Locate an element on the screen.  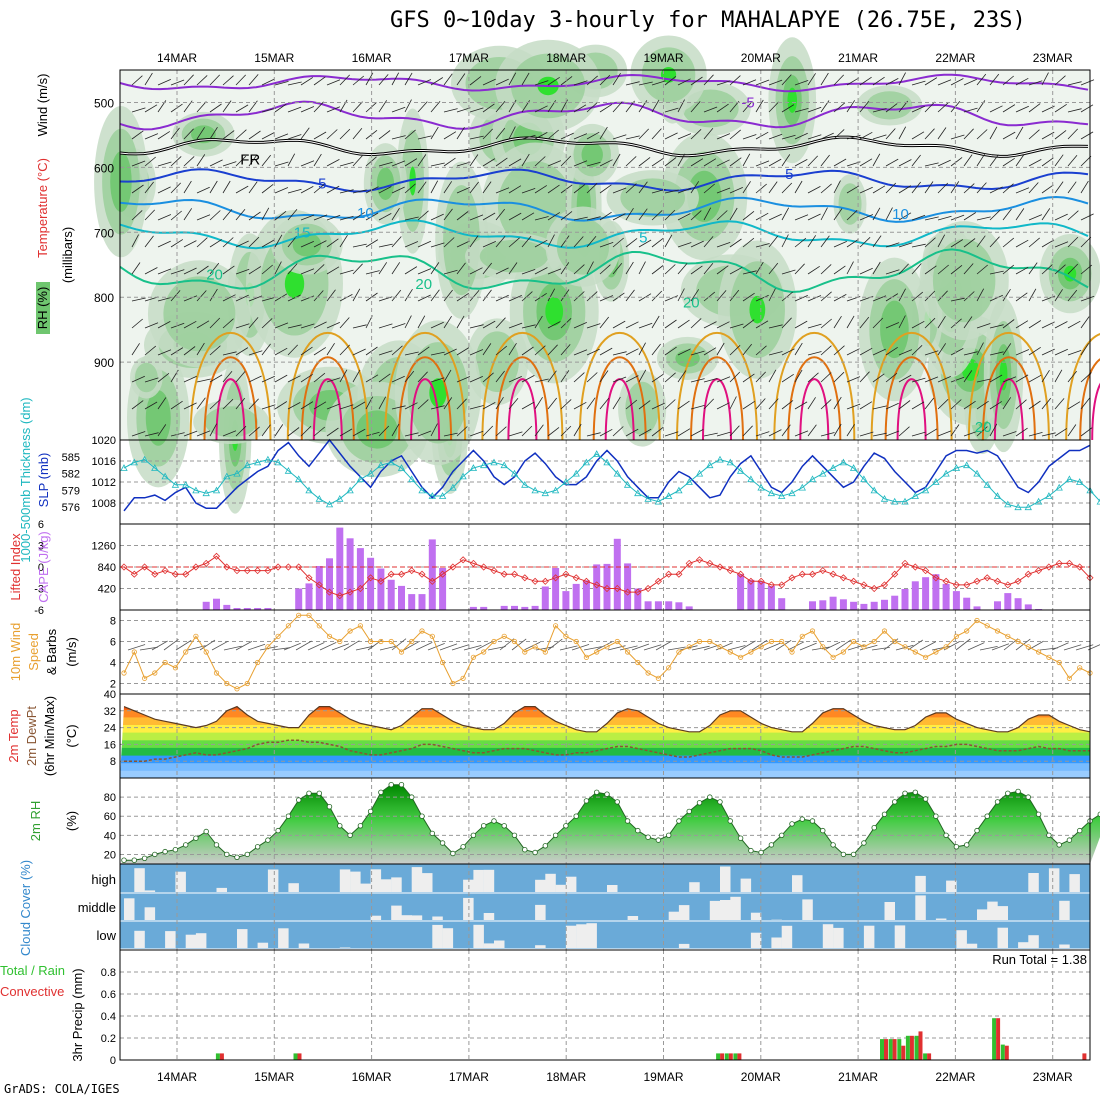
isotherm is located at coordinates (604, 209).